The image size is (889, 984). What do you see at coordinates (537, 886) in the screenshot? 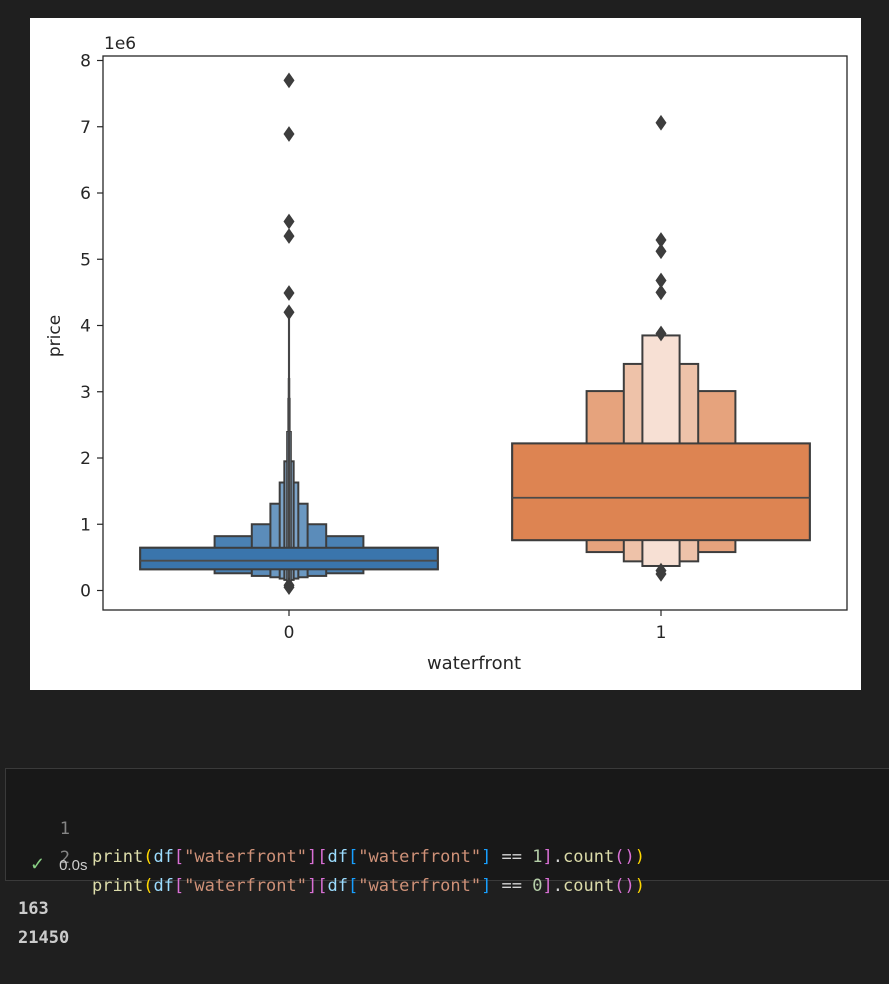
I see `code-value: 0` at bounding box center [537, 886].